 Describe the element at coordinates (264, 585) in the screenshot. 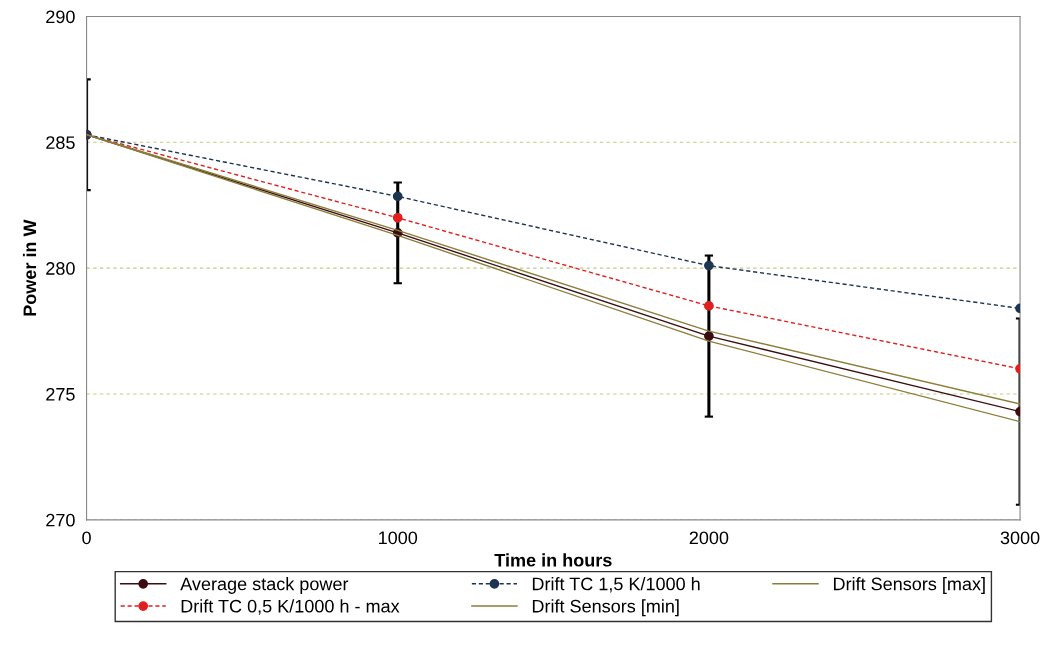

I see `legend-label: Average stack power` at that location.